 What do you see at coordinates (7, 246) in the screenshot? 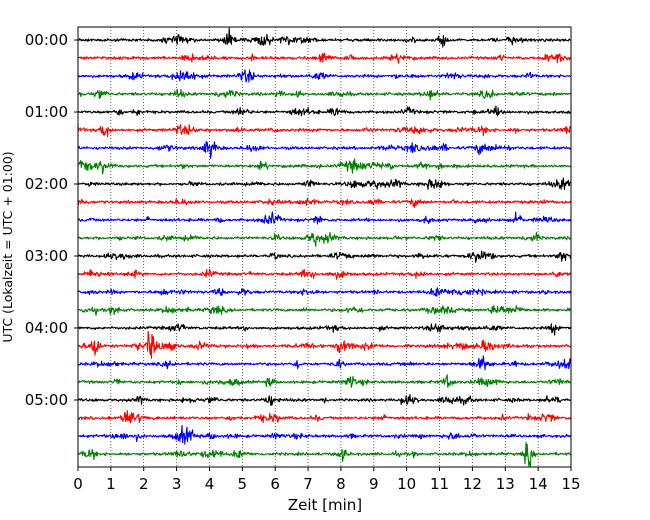
I see `y-axis-label: UTC (Lokalzeit = UTC + 01:00)` at bounding box center [7, 246].